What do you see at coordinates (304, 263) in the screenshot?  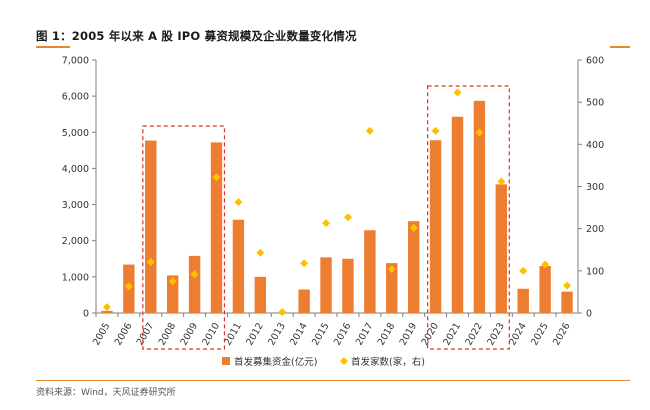 I see `point-2014` at bounding box center [304, 263].